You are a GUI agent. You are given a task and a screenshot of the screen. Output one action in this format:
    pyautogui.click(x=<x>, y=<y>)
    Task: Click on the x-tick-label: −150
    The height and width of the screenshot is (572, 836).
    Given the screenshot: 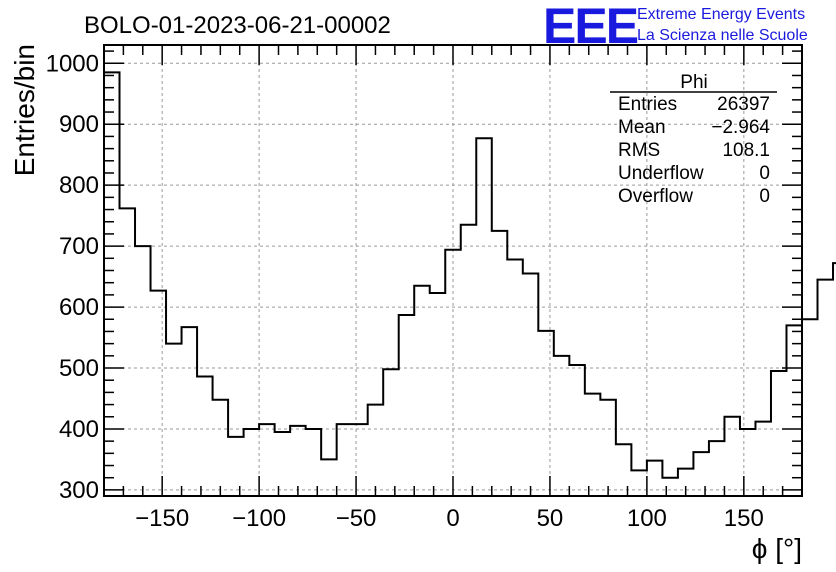 What is the action you would take?
    pyautogui.click(x=162, y=518)
    